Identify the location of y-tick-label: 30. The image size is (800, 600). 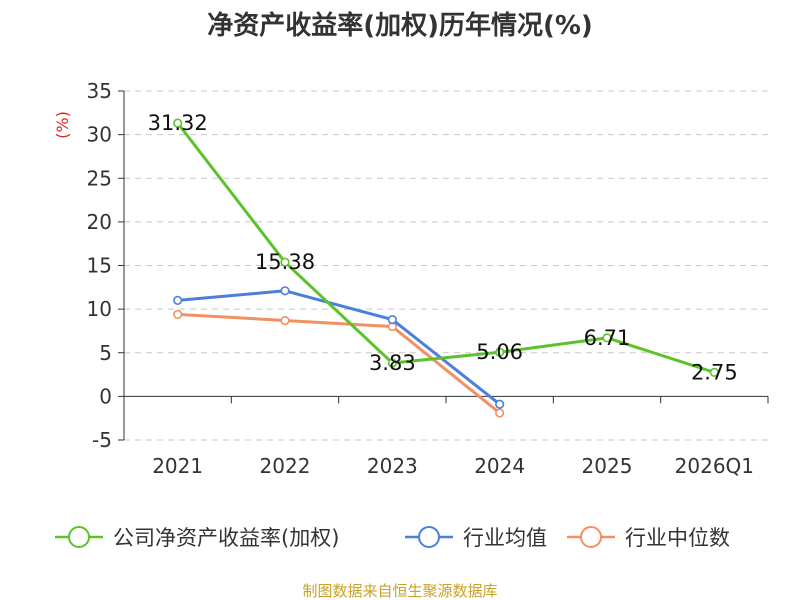
(99, 135).